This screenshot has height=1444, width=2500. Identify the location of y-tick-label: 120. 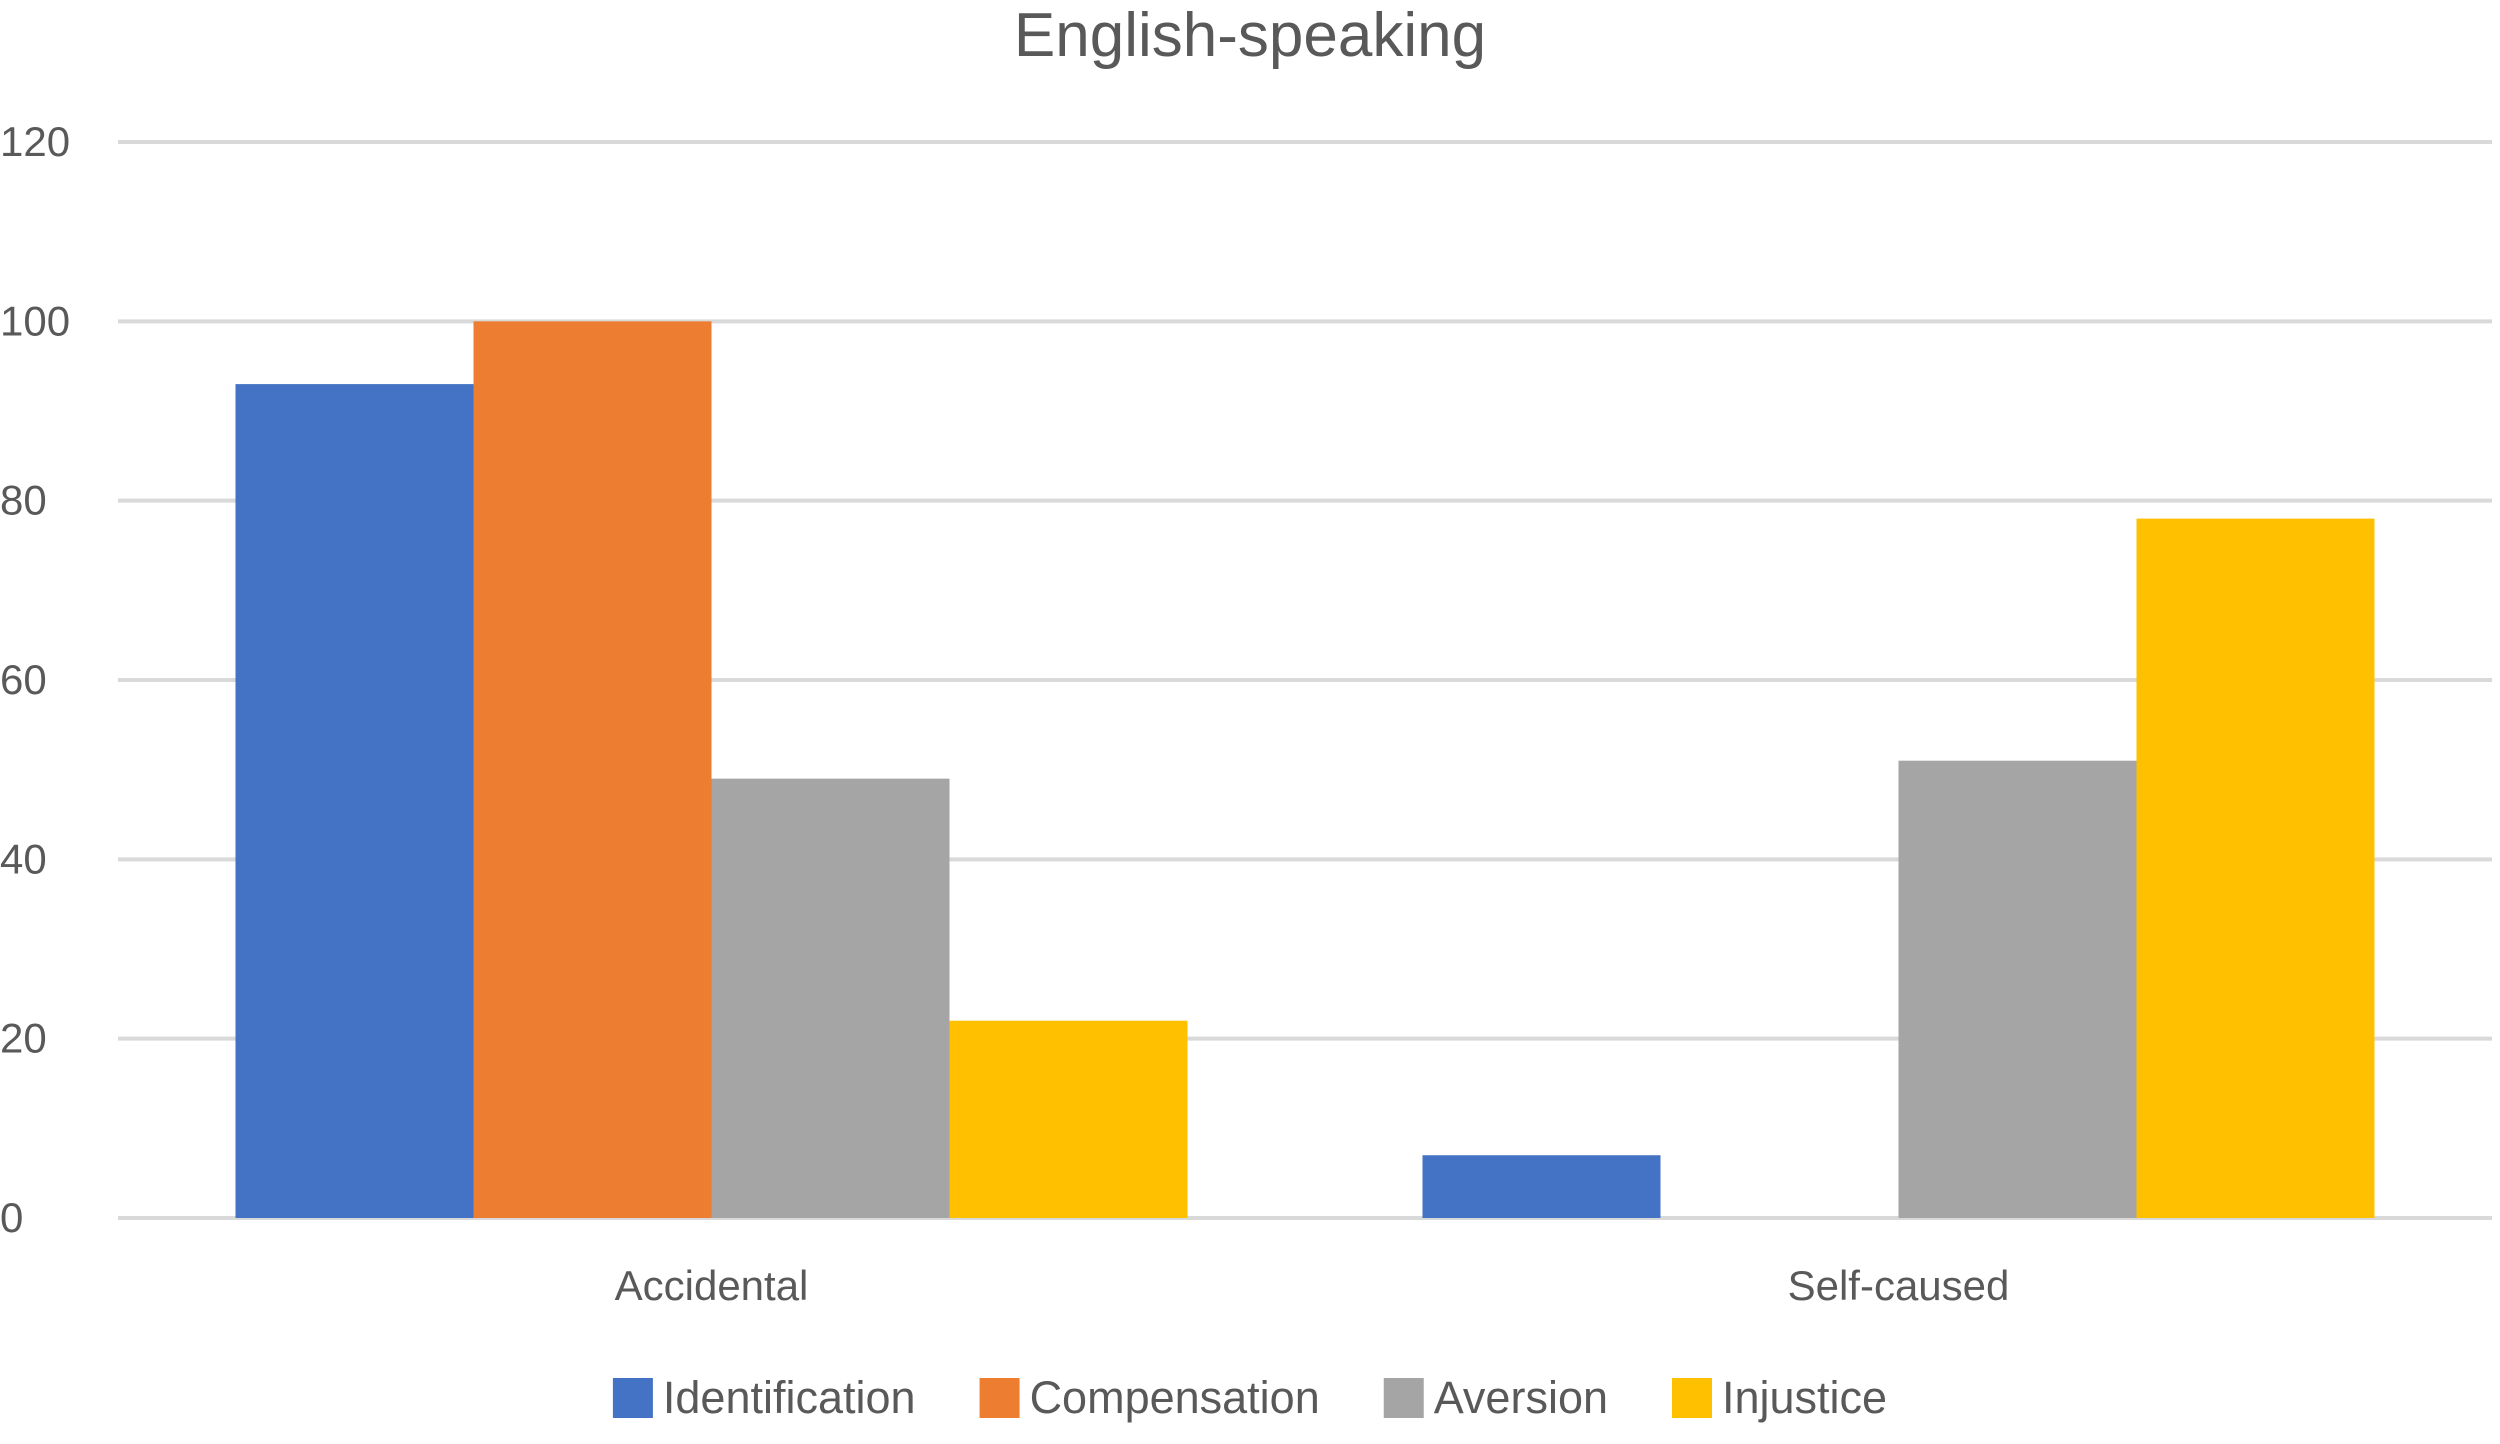
(35, 141).